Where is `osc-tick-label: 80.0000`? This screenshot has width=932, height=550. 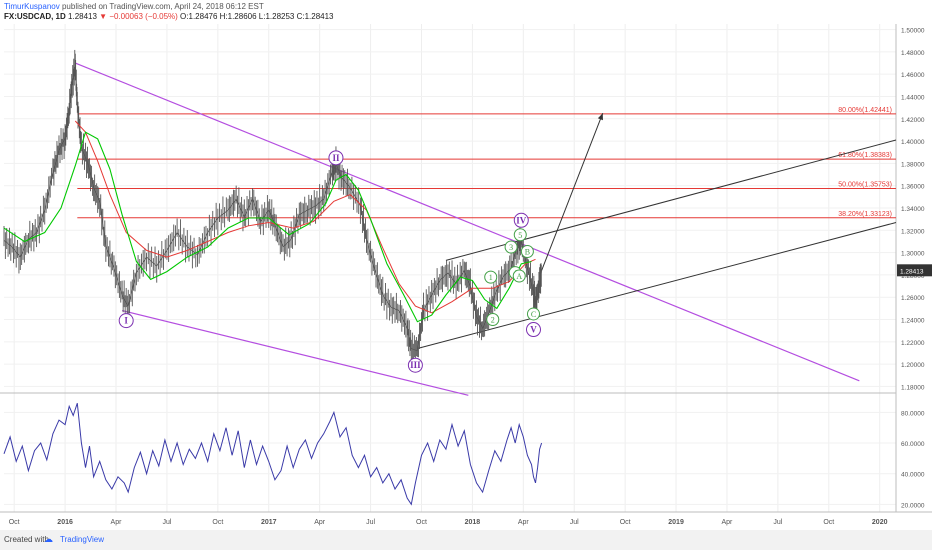 osc-tick-label: 80.0000 is located at coordinates (913, 413).